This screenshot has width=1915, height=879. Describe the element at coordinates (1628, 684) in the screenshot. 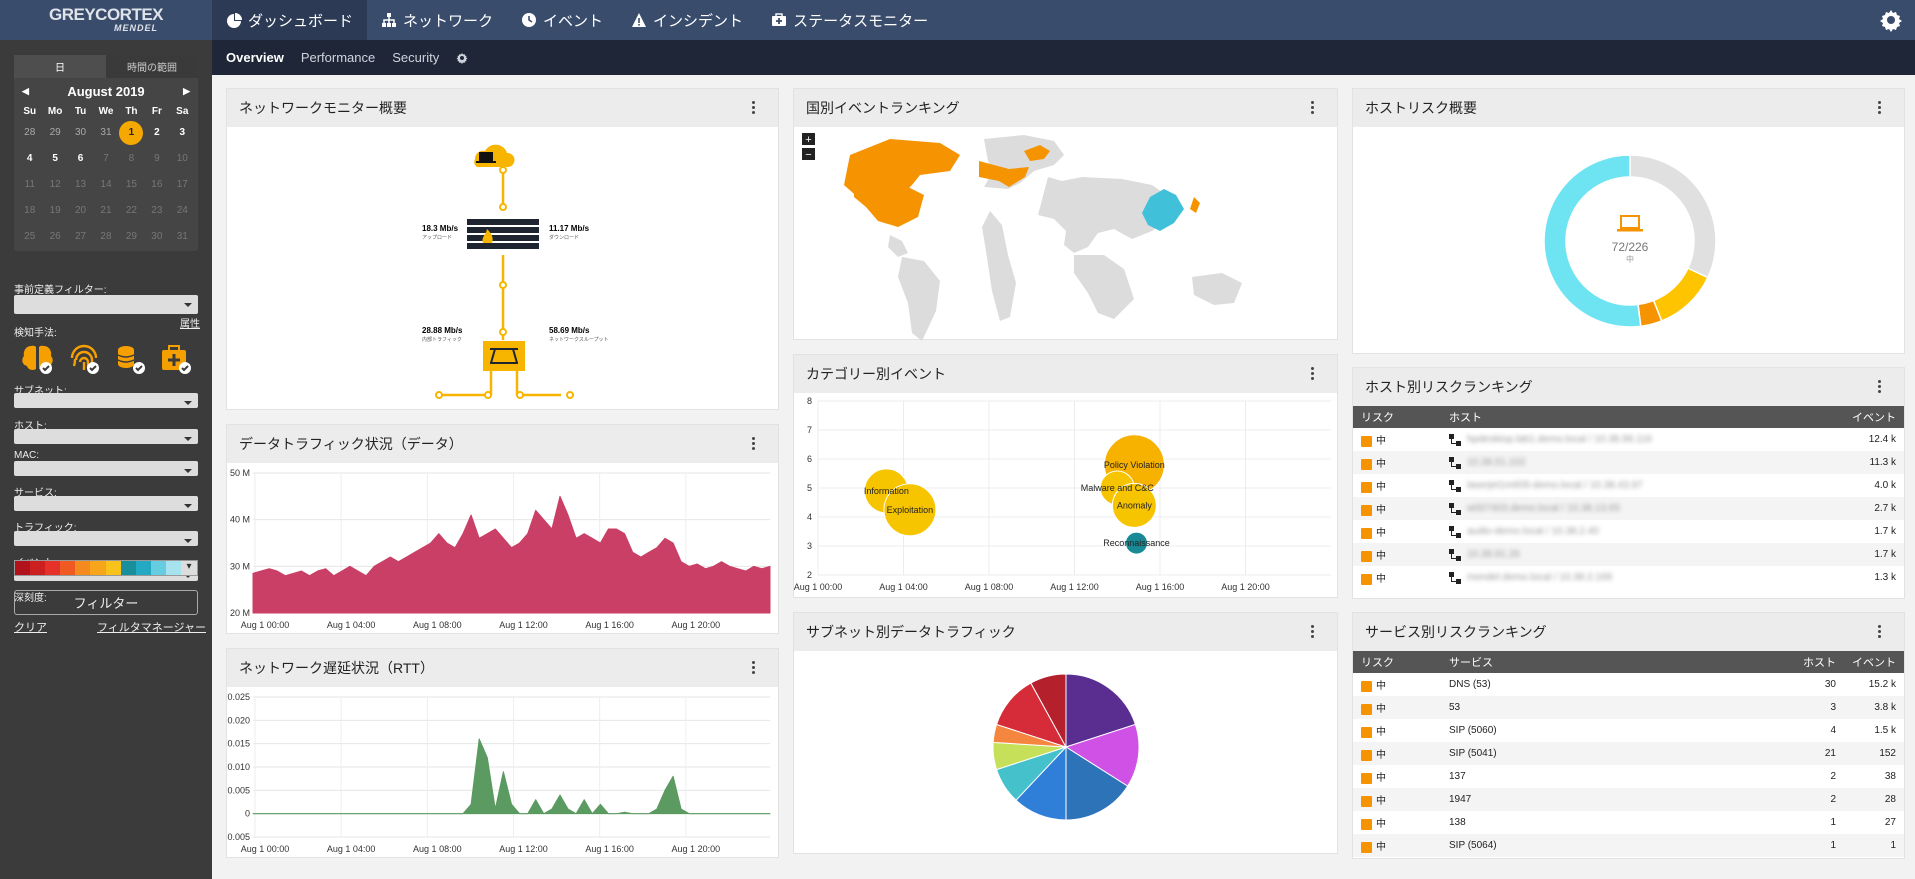

I see `table-row: 中 DNS (53) 30 15.2 k` at that location.